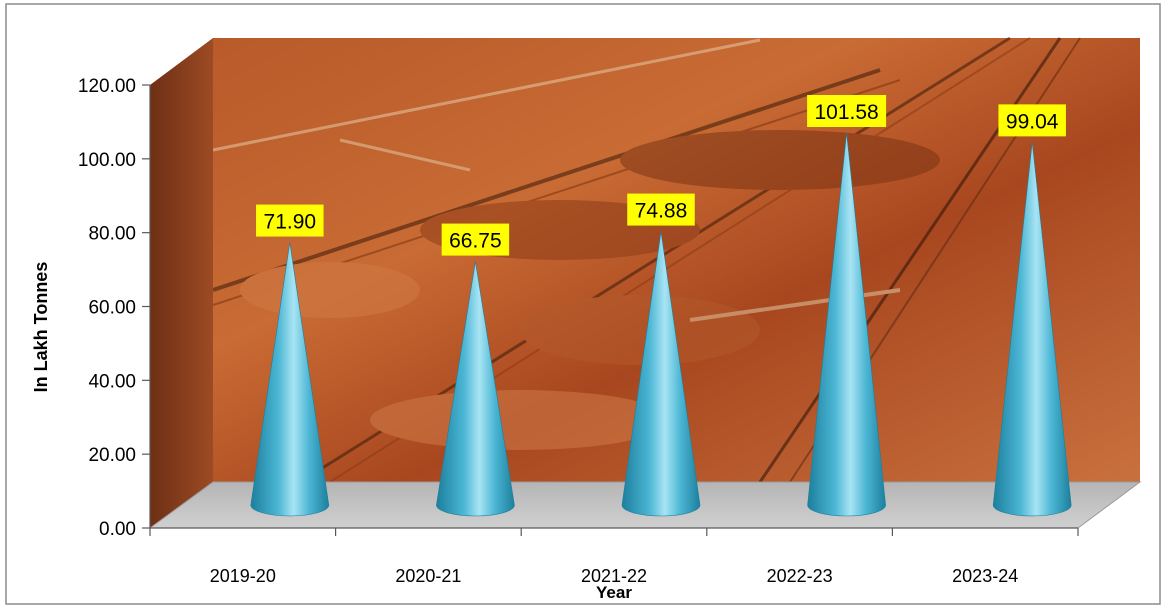  What do you see at coordinates (107, 86) in the screenshot?
I see `y-tick-label: 120.00` at bounding box center [107, 86].